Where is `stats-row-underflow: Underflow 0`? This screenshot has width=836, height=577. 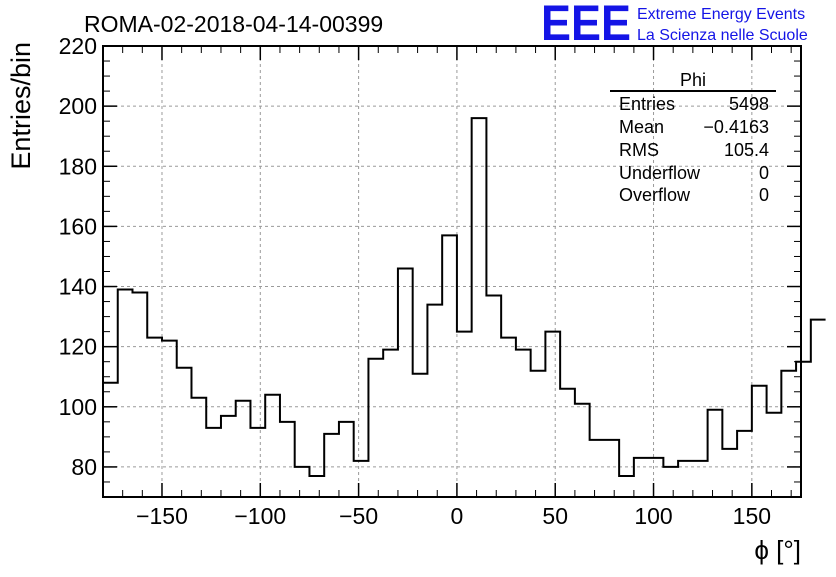
stats-row-underflow: Underflow 0 is located at coordinates (694, 173).